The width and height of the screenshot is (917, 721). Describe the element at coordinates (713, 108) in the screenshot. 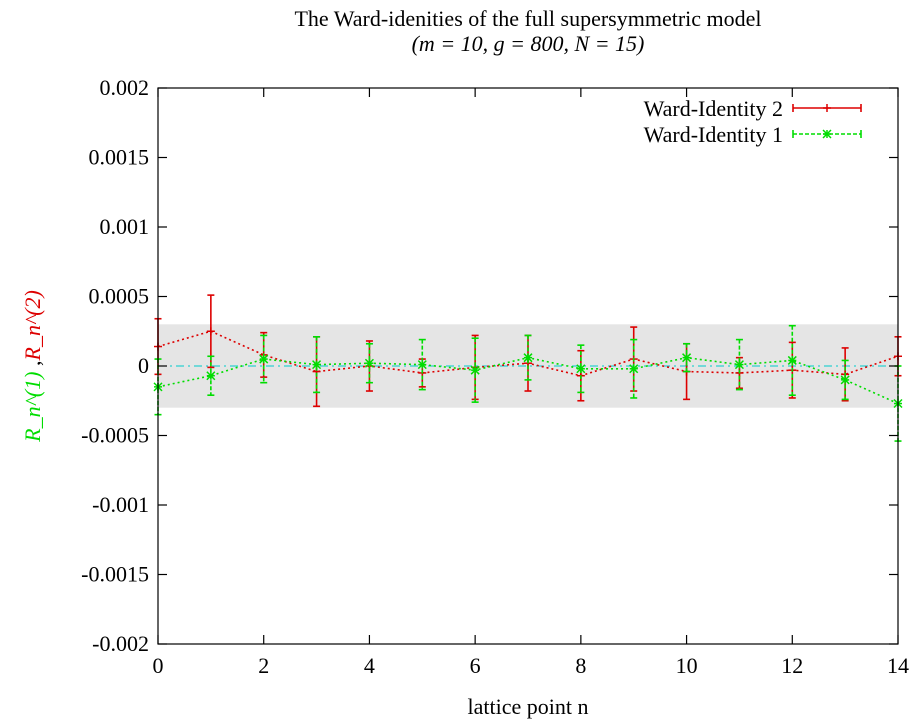

I see `legend-label-ward-identity-2: Ward-Identity 2` at that location.